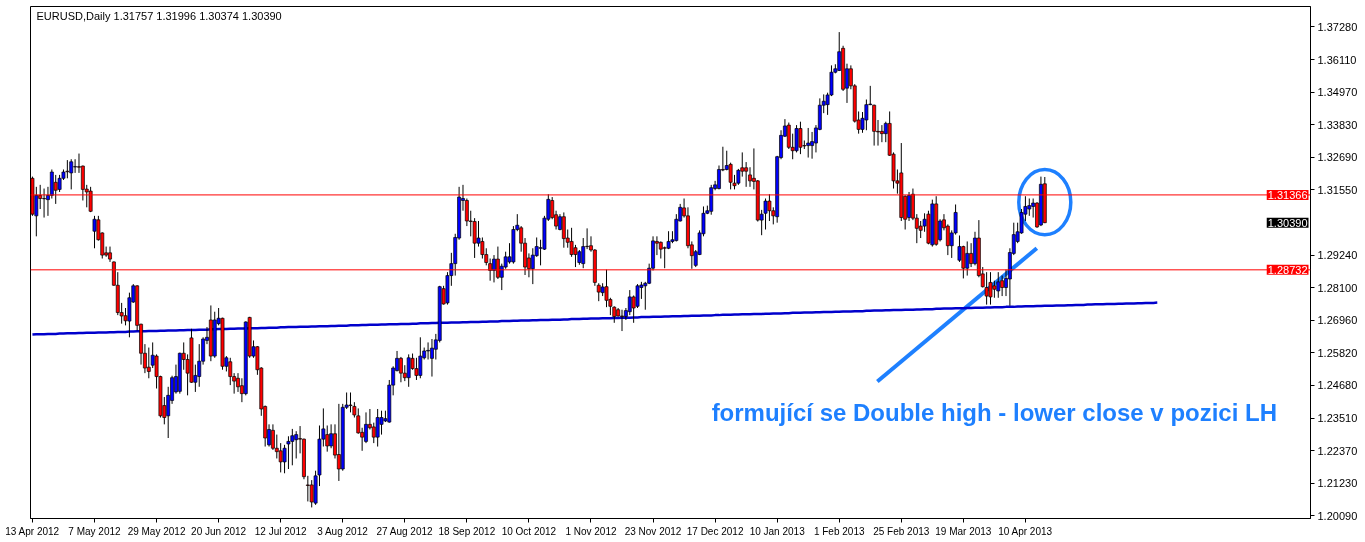 This screenshot has height=542, width=1365. Describe the element at coordinates (1337, 157) in the screenshot. I see `y-tick-label: 1.32690` at that location.